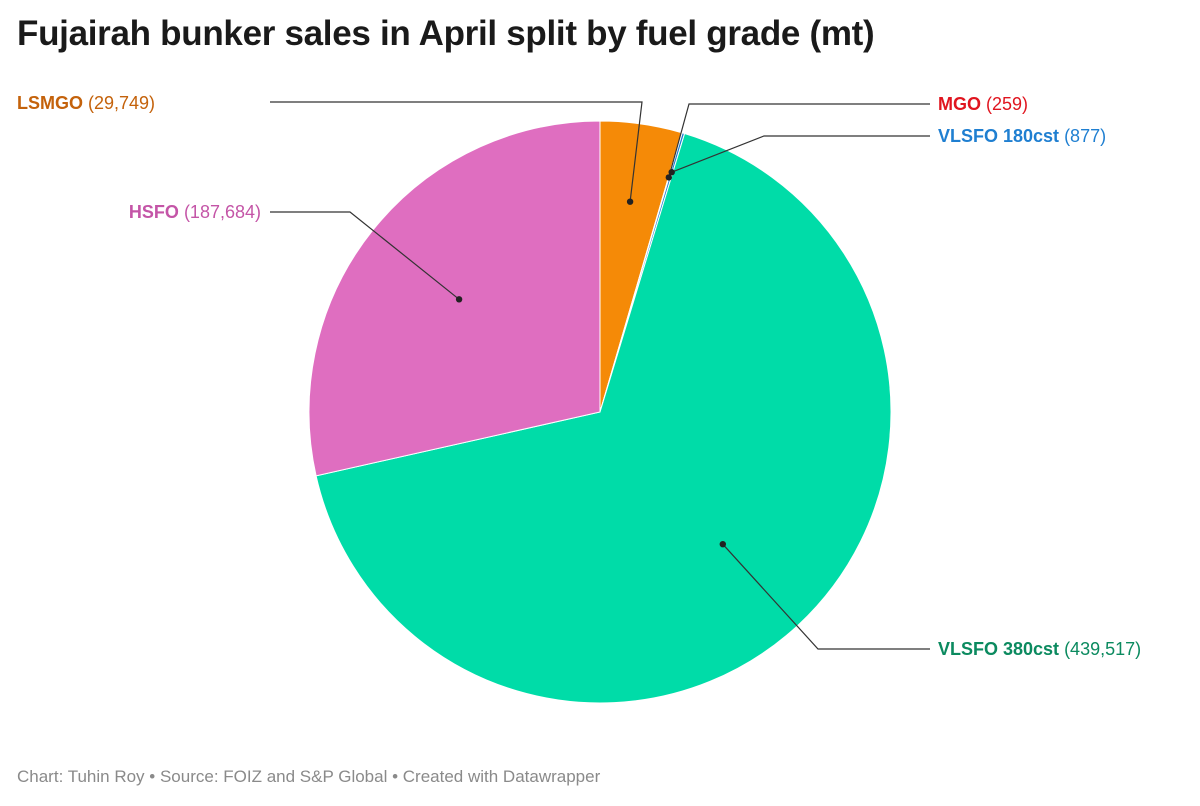 This screenshot has width=1200, height=806. I want to click on slice-label-value: (877), so click(1082, 136).